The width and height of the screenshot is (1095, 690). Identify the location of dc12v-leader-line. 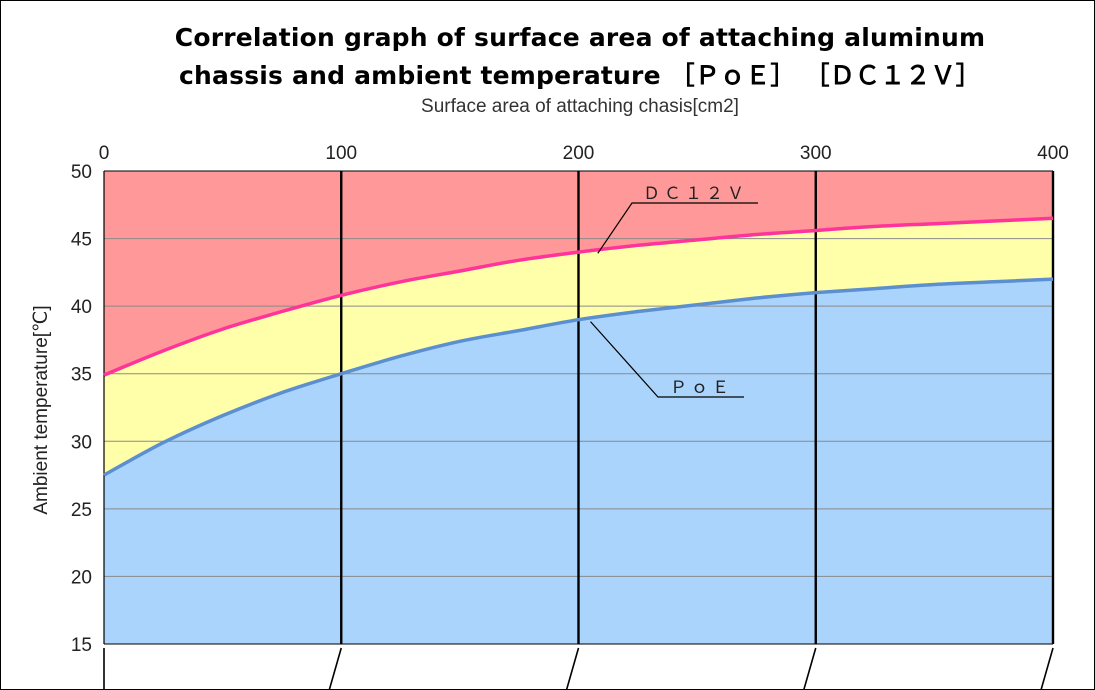
(677, 228).